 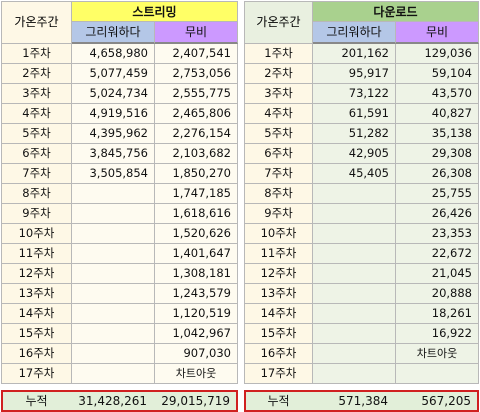 What do you see at coordinates (354, 54) in the screenshot?
I see `song1-cell: 201,162` at bounding box center [354, 54].